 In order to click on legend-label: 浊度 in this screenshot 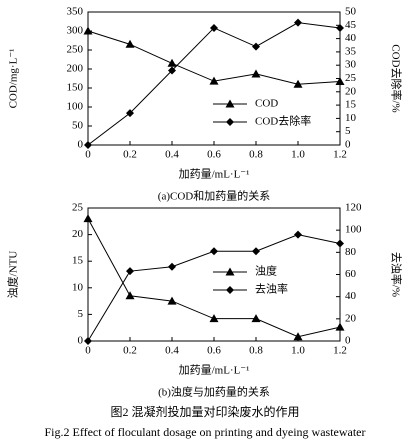, I will do `click(266, 271)`.